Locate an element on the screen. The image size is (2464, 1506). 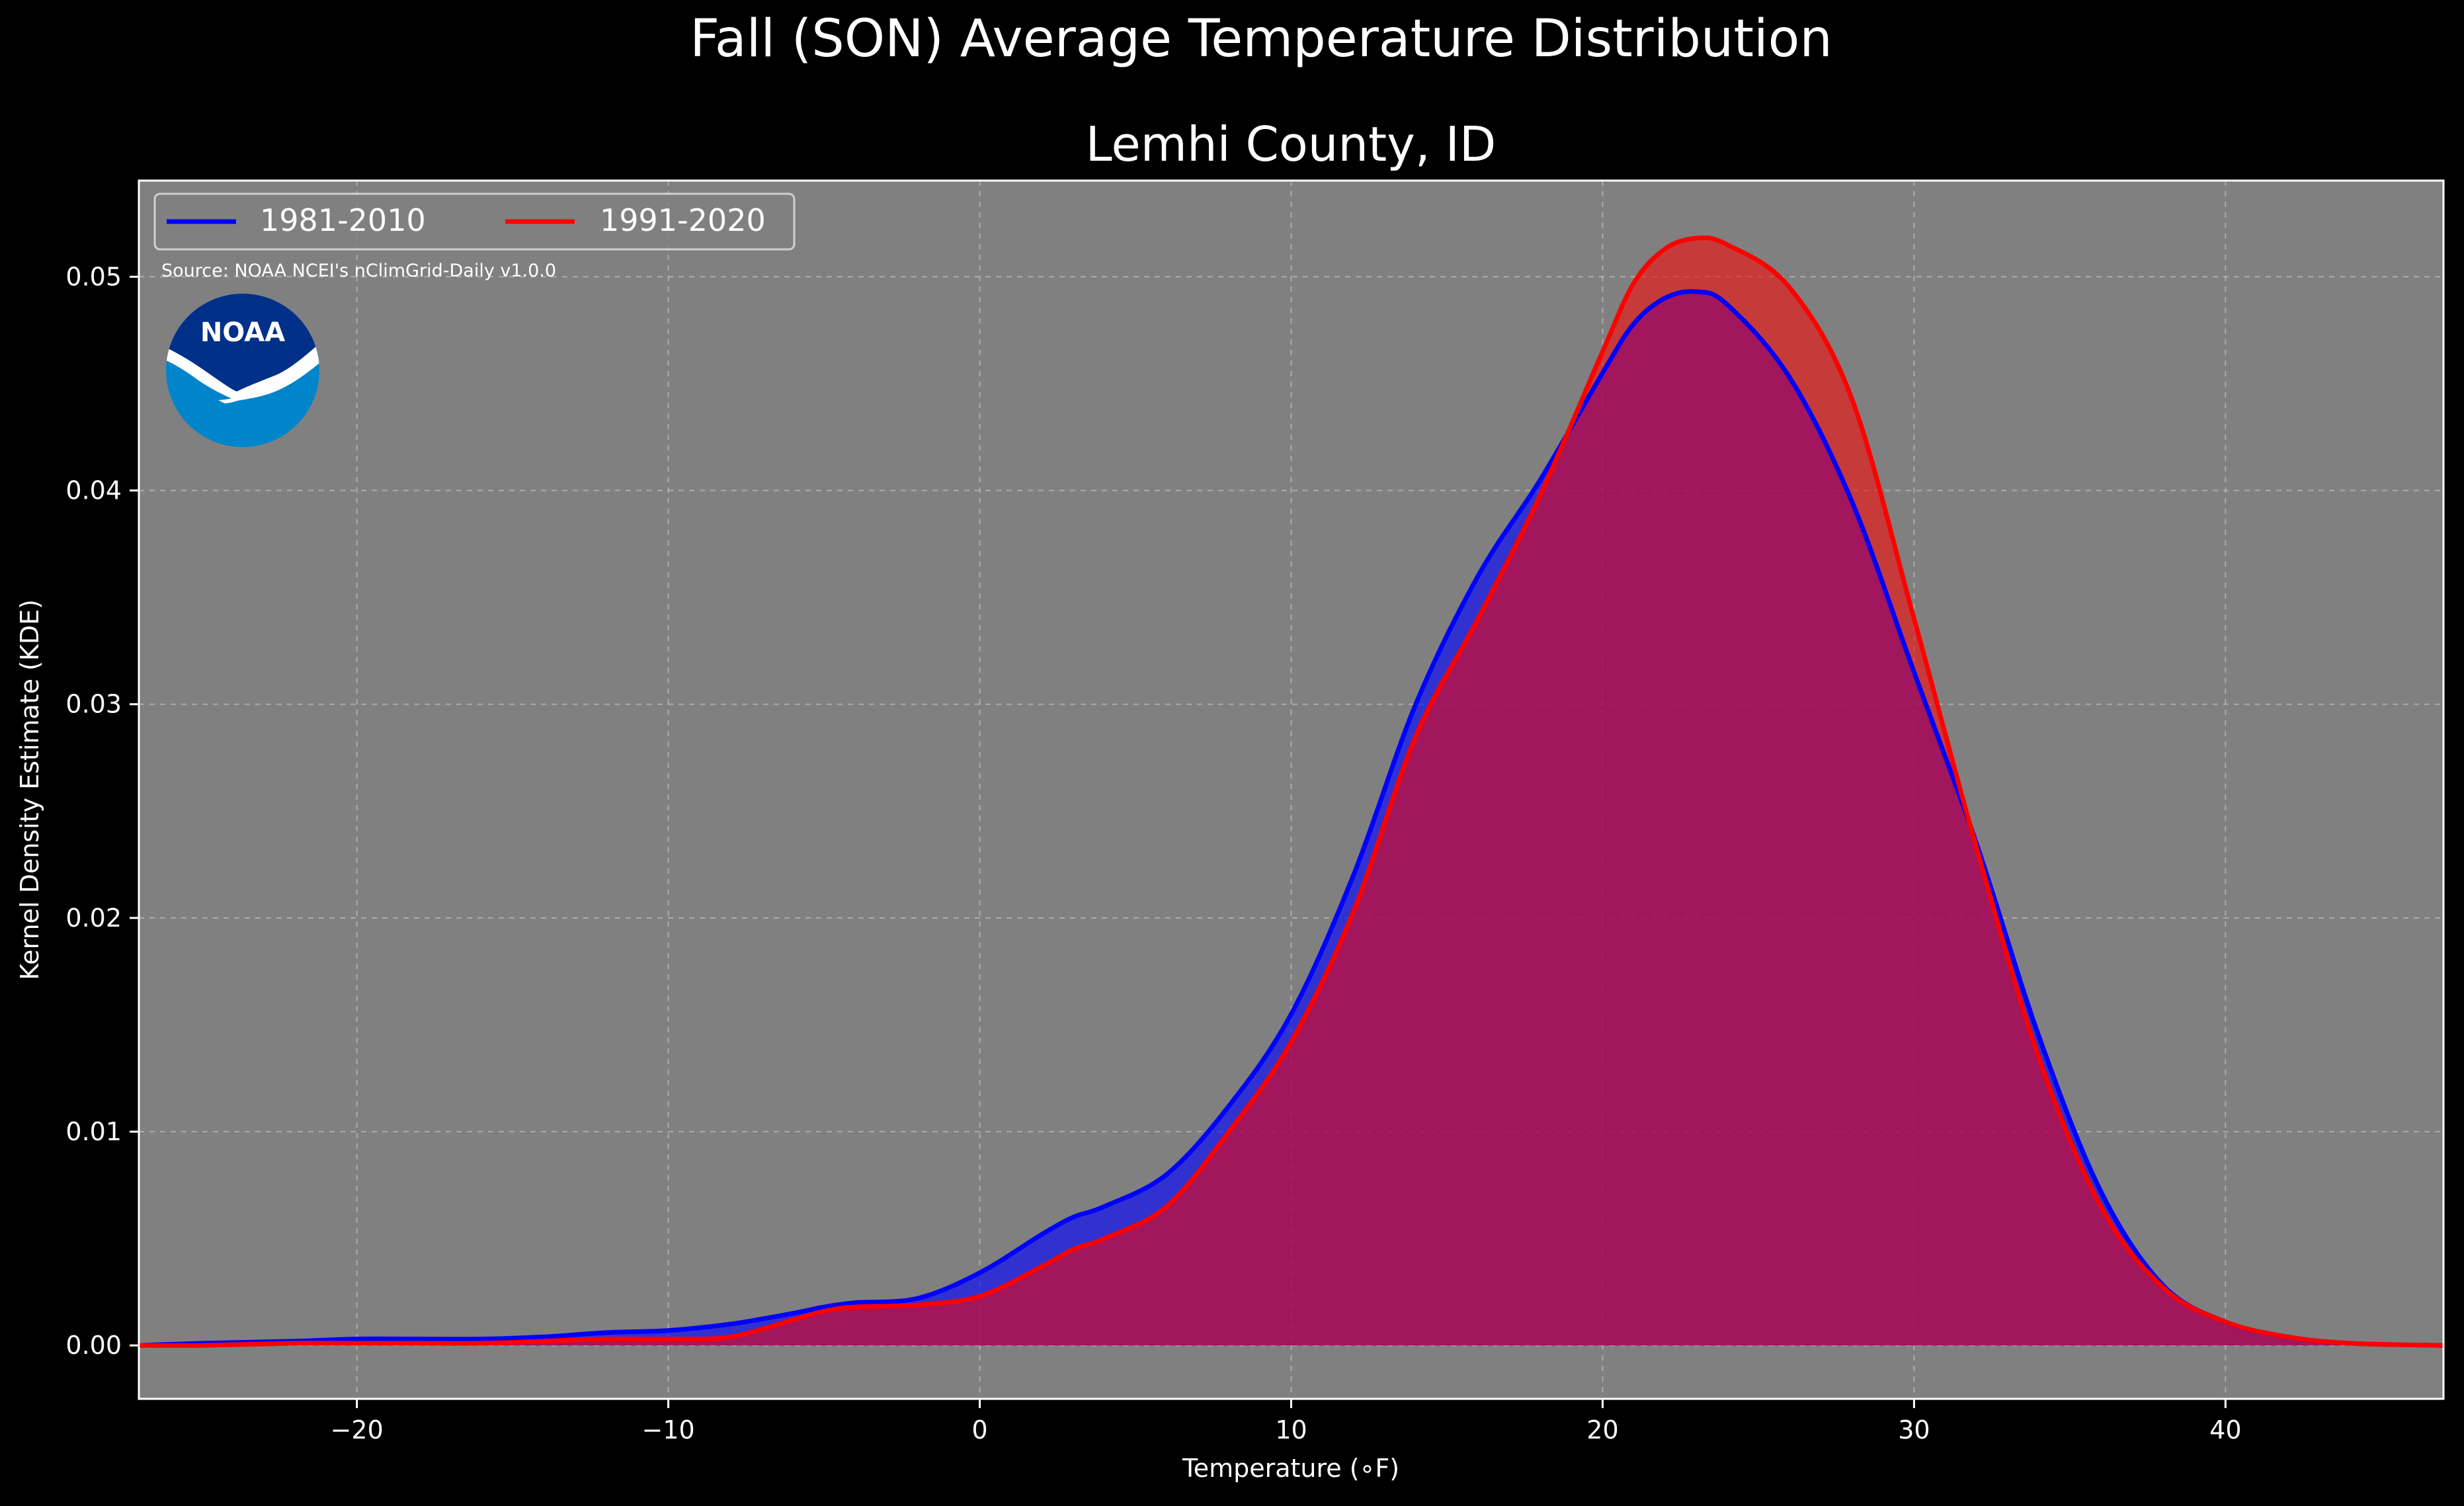
legend-box is located at coordinates (475, 221).